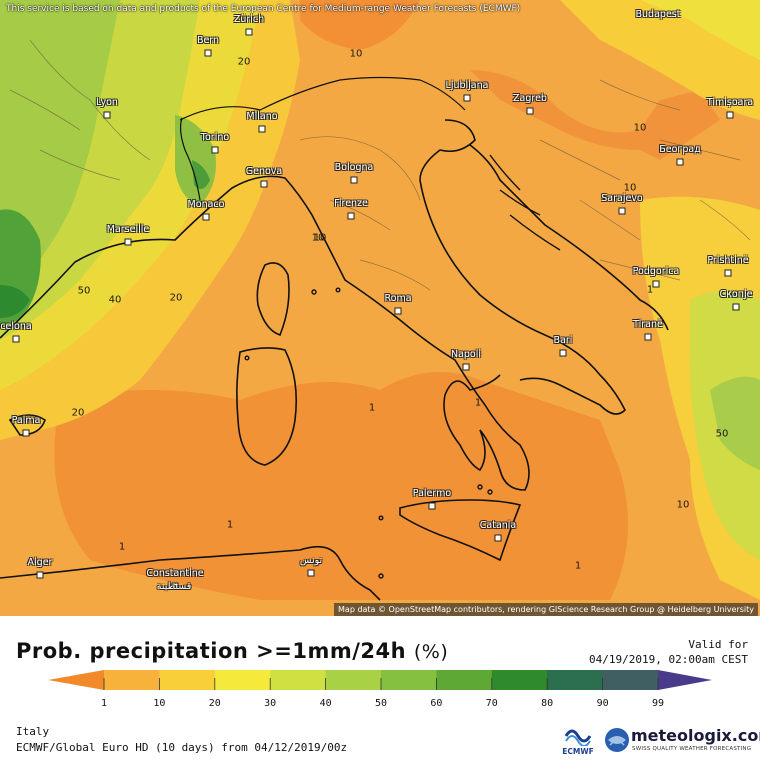 The width and height of the screenshot is (760, 760). I want to click on city-label-catania: Catania, so click(498, 525).